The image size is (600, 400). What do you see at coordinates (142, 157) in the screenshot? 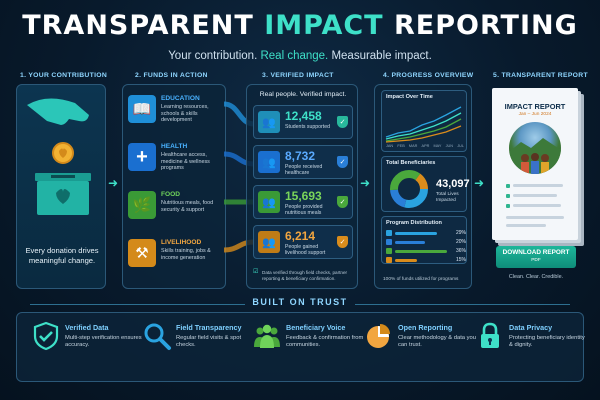
I see `medical-cross-icon: +` at bounding box center [142, 157].